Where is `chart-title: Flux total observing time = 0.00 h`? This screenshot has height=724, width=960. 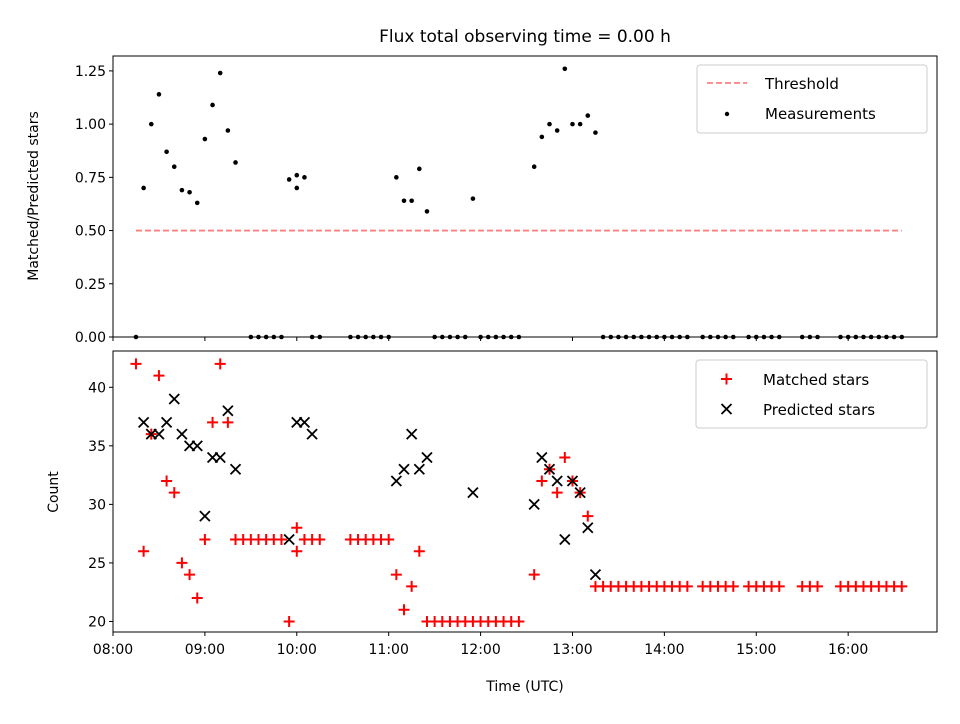 chart-title: Flux total observing time = 0.00 h is located at coordinates (525, 37).